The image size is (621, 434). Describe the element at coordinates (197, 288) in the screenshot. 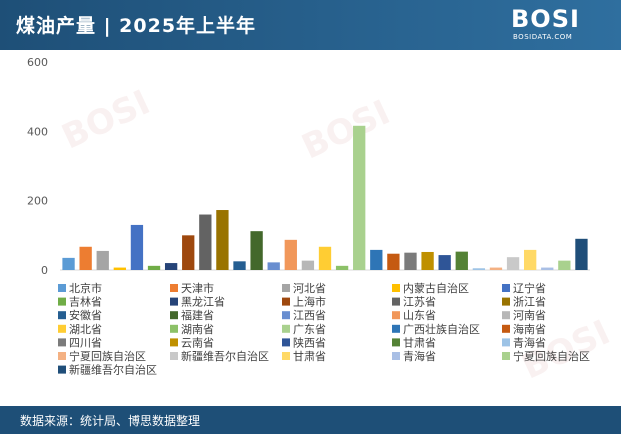

I see `legend-label: 天津市` at that location.